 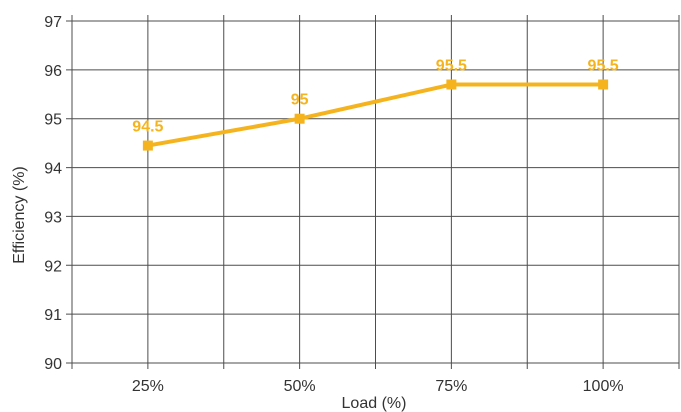 What do you see at coordinates (53, 315) in the screenshot?
I see `y-tick-label: 91` at bounding box center [53, 315].